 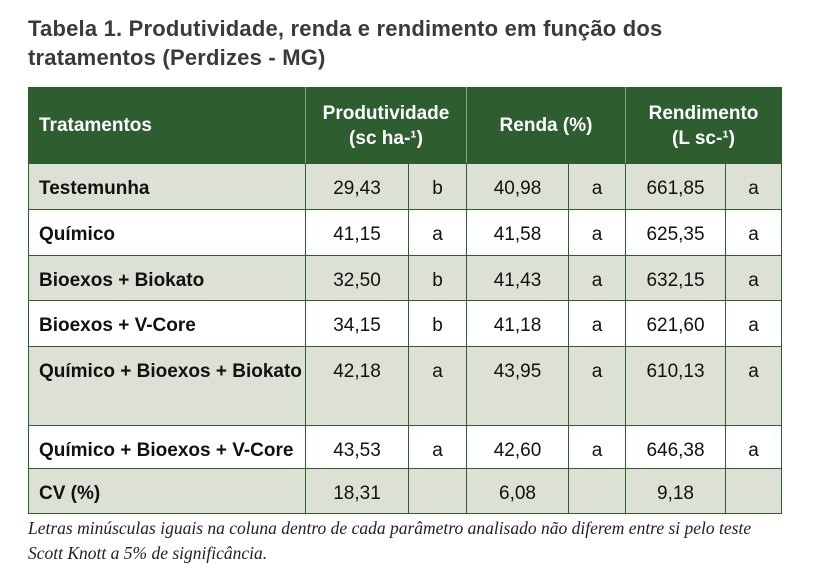 I want to click on value-cell: 42,60, so click(x=517, y=447).